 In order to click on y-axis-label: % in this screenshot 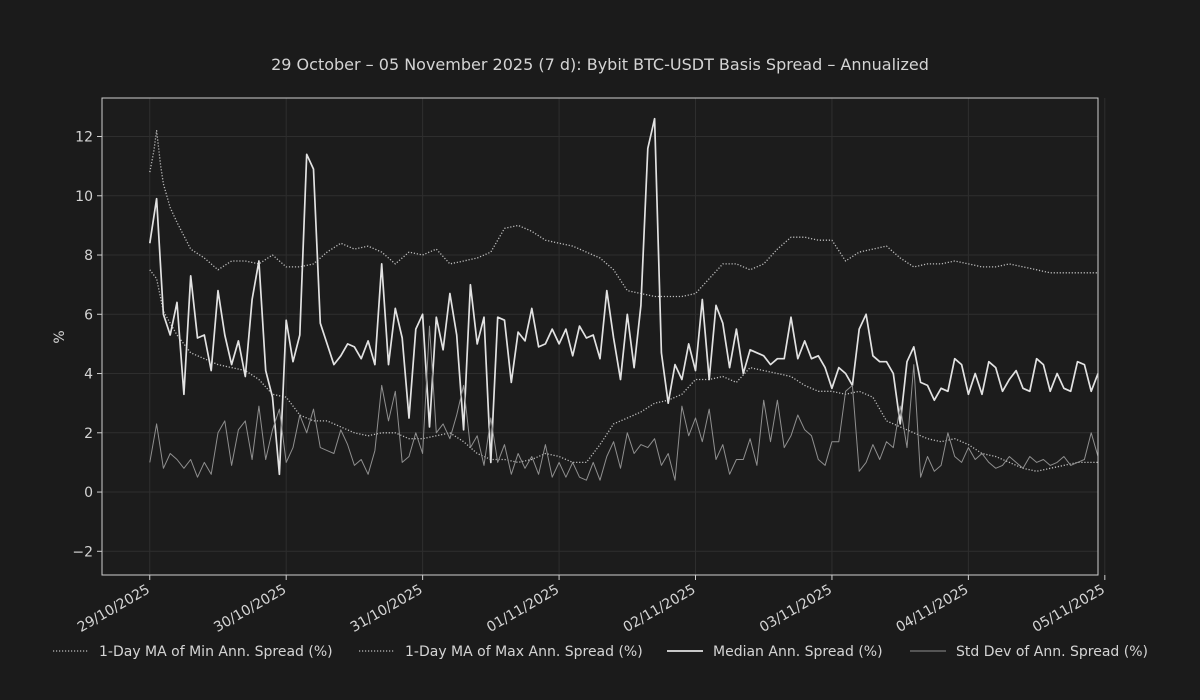, I will do `click(60, 336)`.